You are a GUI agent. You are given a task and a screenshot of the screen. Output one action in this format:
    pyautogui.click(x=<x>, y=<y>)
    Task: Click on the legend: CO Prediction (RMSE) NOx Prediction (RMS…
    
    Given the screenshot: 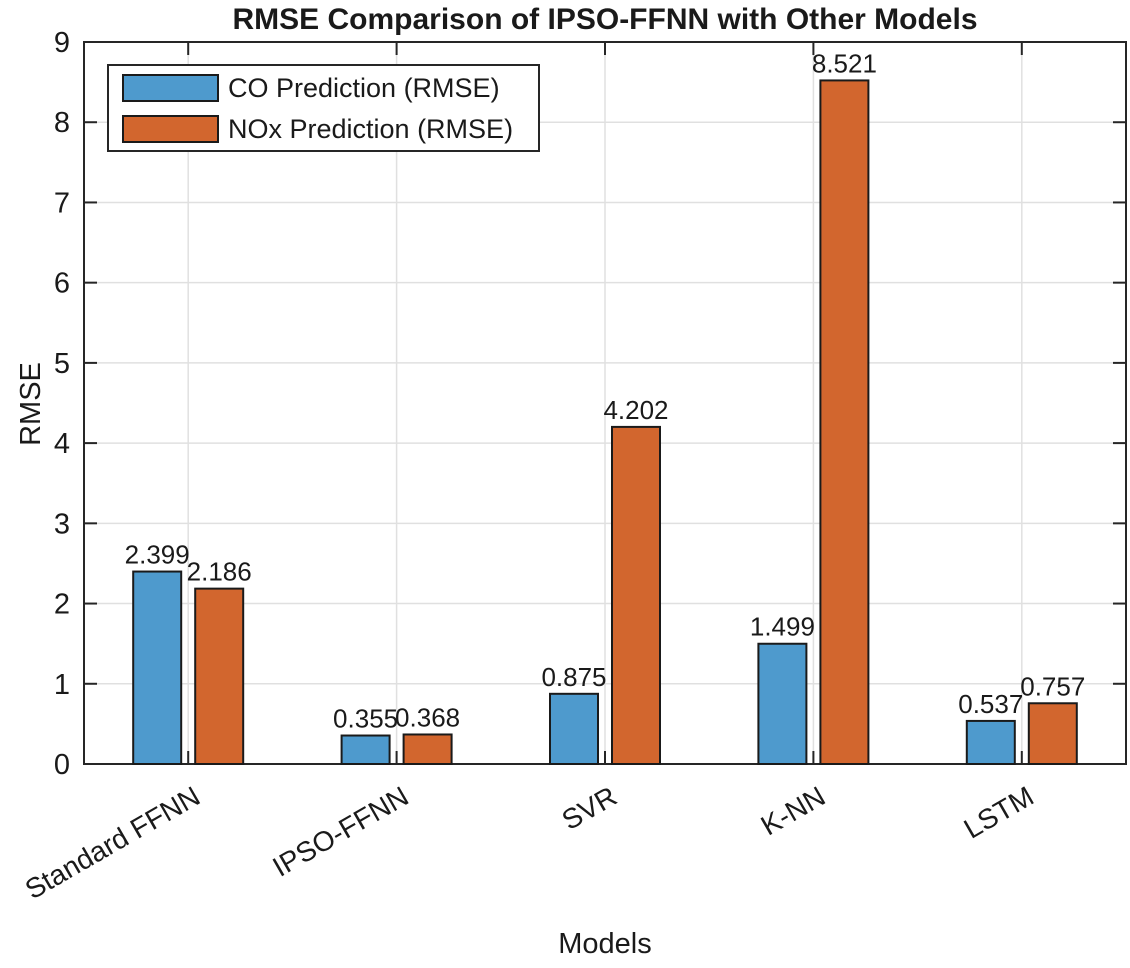 What is the action you would take?
    pyautogui.click(x=323, y=108)
    